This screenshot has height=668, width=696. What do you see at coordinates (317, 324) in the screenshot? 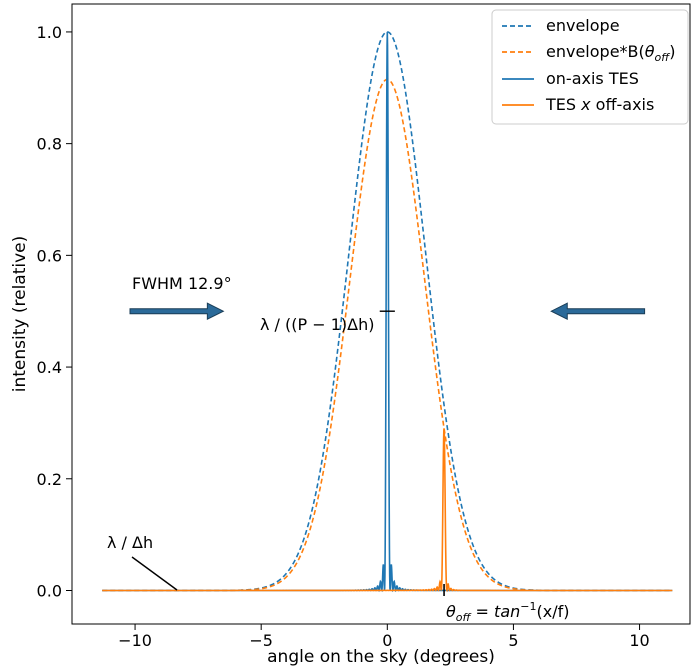
I see `lambda-pdh-label: λ / ((P − 1)Δh)` at bounding box center [317, 324].